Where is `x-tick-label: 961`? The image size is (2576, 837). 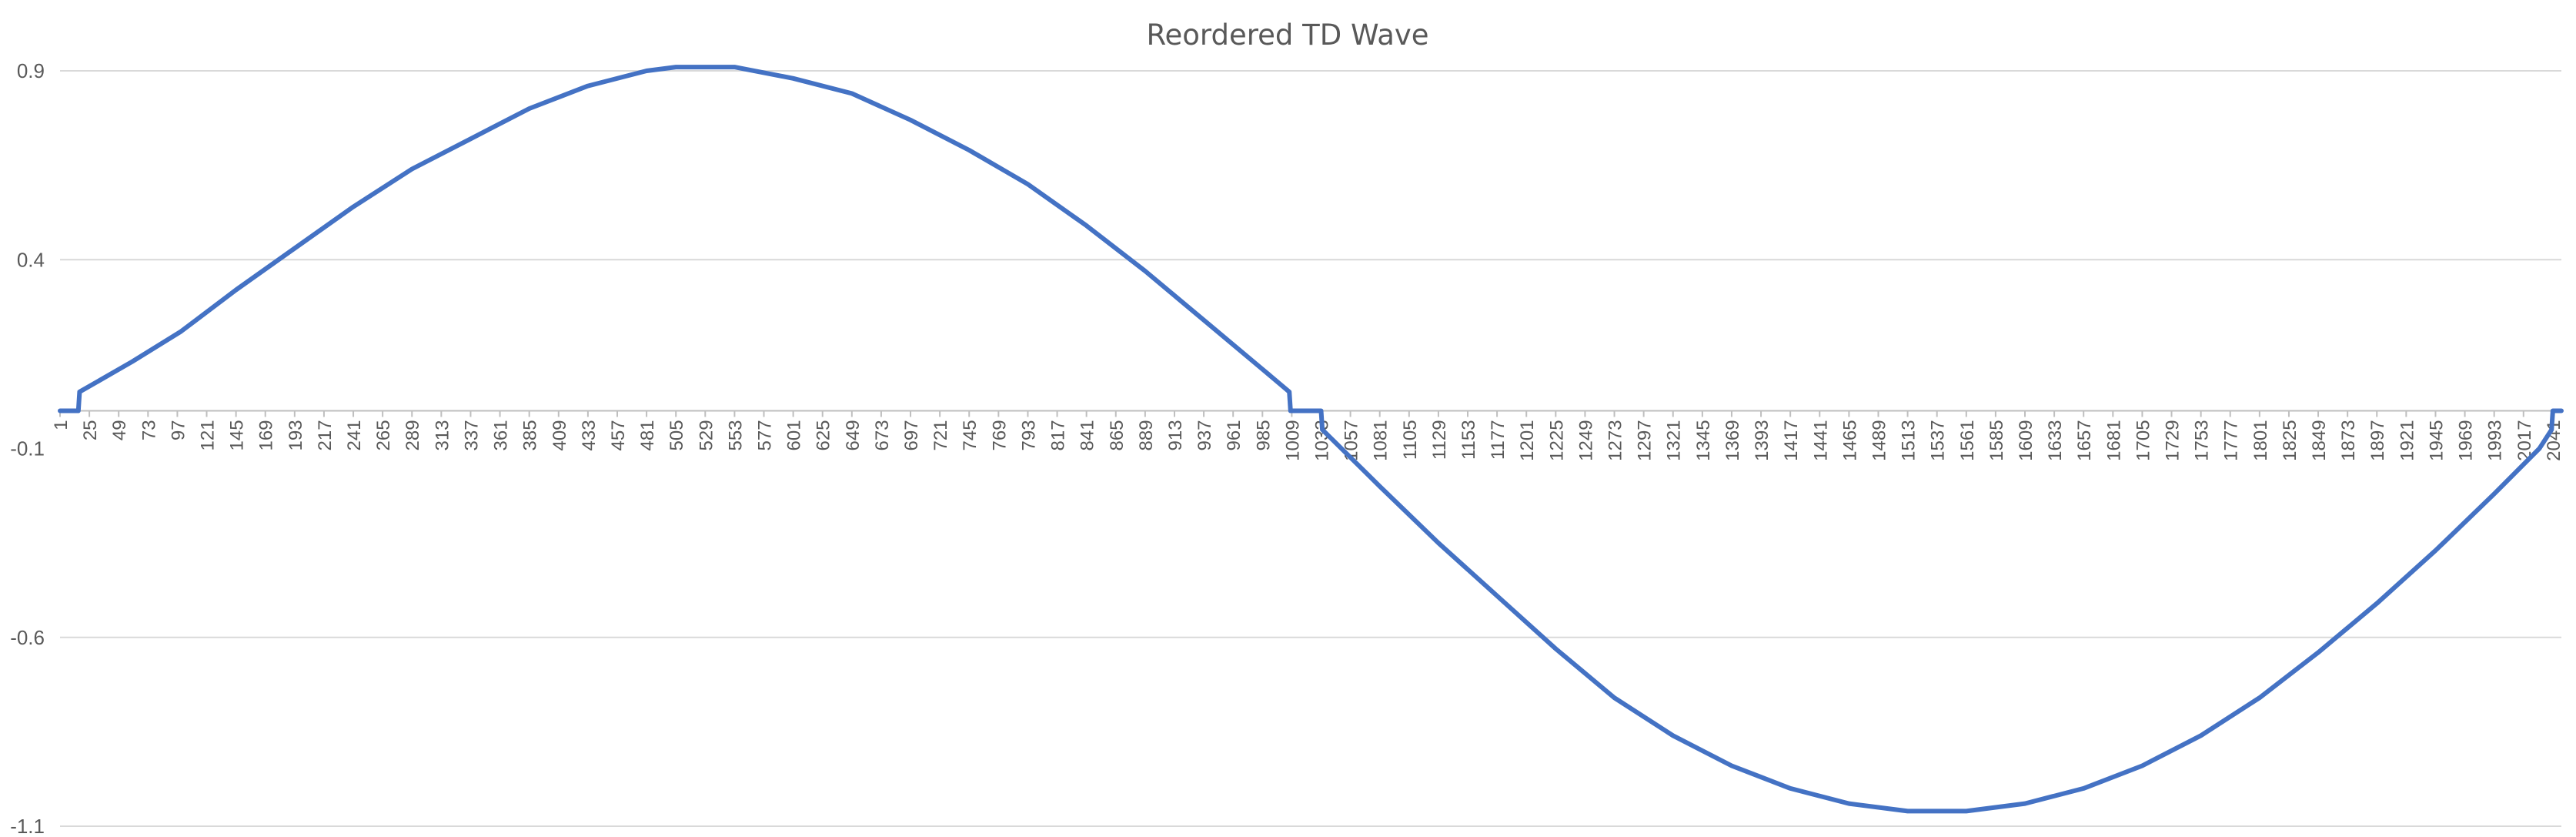
x-tick-label: 961 is located at coordinates (1234, 435).